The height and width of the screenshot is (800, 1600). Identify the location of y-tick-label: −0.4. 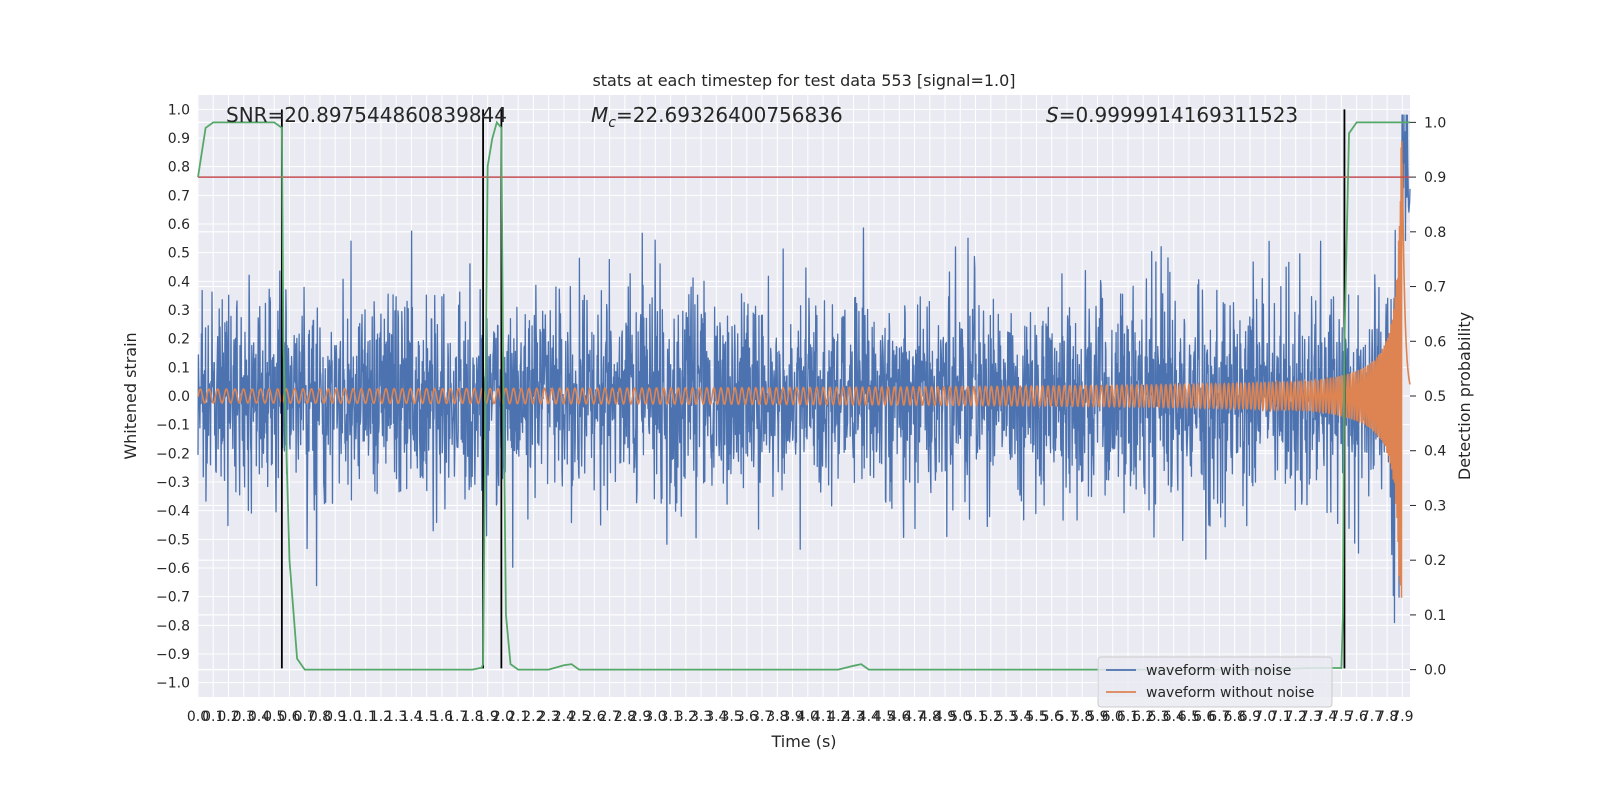
(173, 512).